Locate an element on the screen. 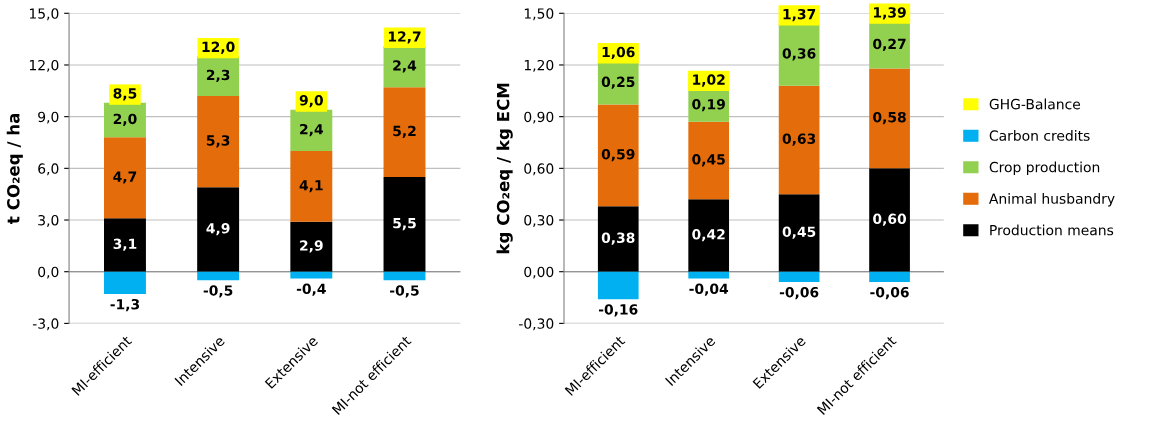  data-label: -0,16 is located at coordinates (618, 310).